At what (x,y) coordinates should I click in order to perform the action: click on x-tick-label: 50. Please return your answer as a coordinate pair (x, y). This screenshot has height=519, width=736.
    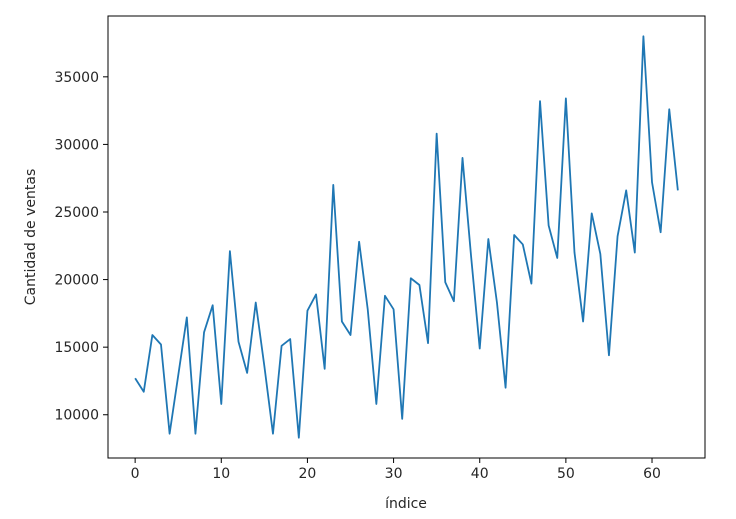
    Looking at the image, I should click on (566, 474).